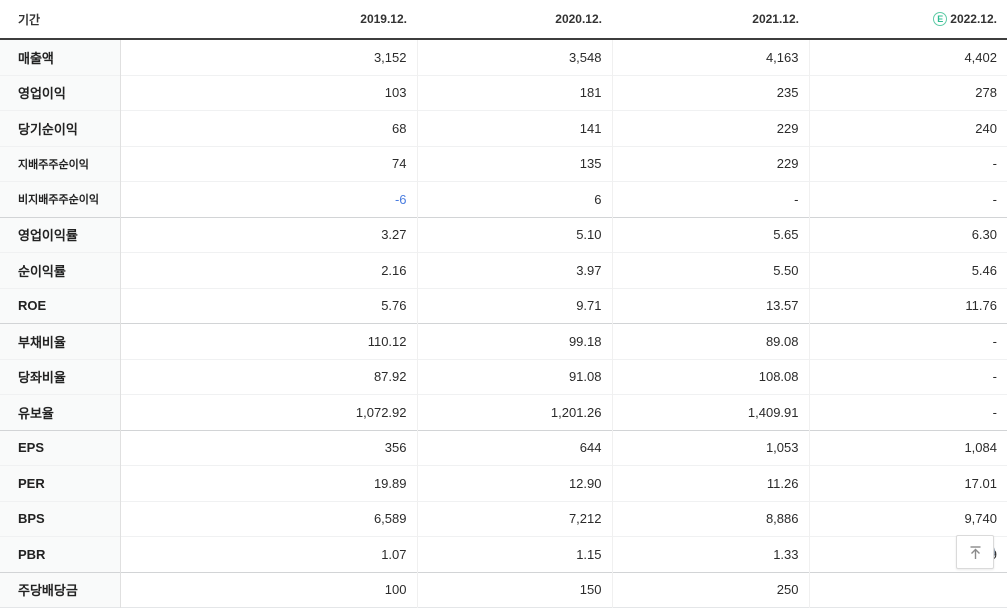  What do you see at coordinates (60, 448) in the screenshot?
I see `row-label: EPS` at bounding box center [60, 448].